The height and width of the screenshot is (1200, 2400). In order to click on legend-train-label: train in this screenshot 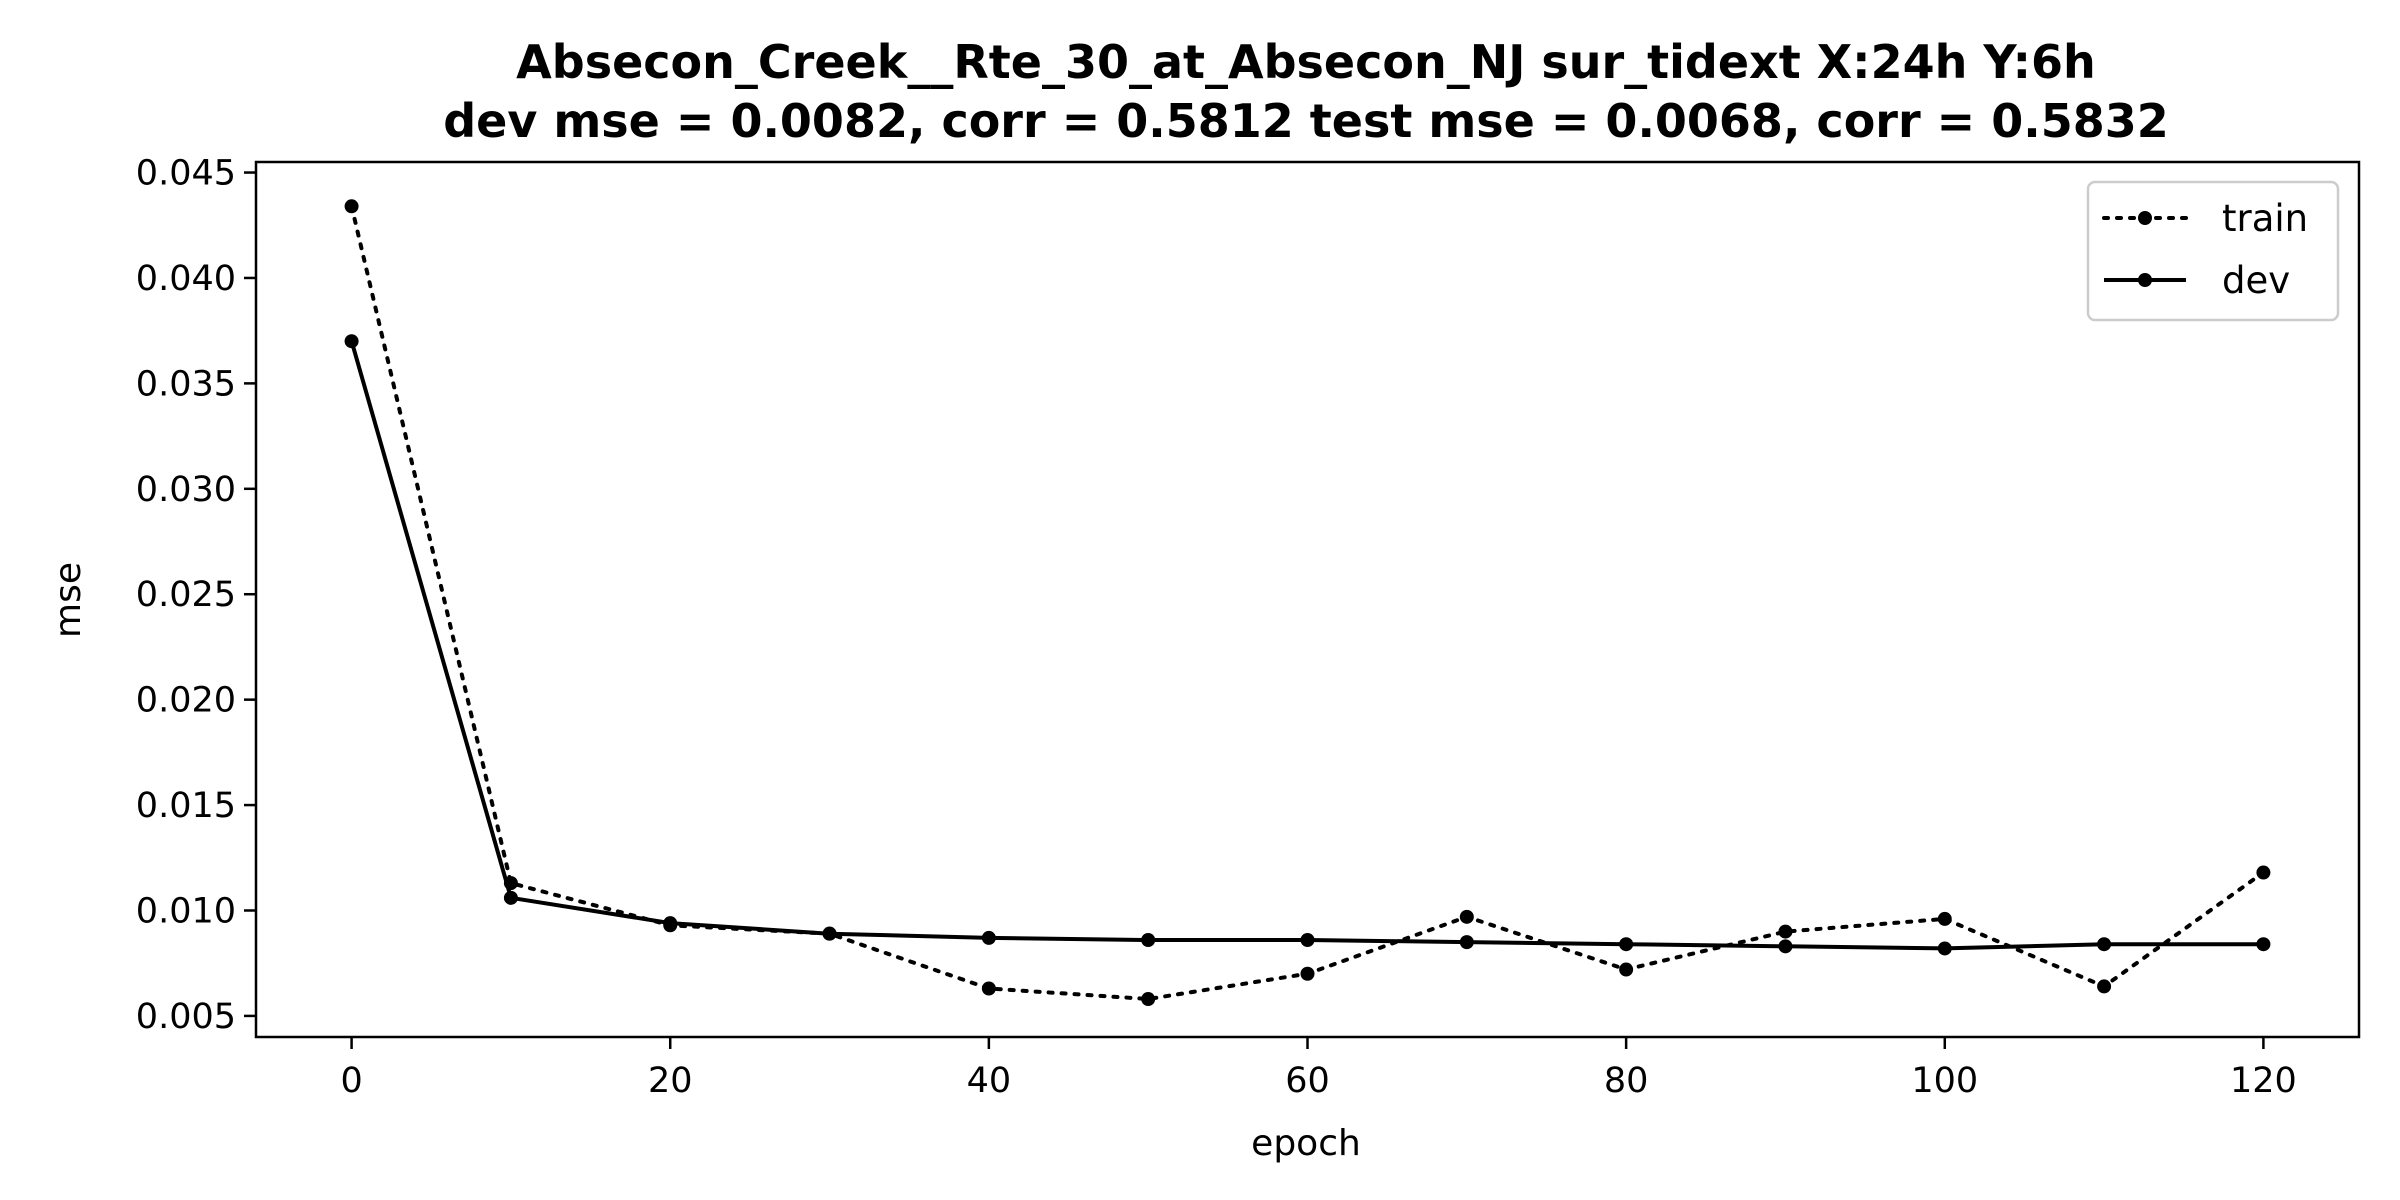, I will do `click(2265, 218)`.